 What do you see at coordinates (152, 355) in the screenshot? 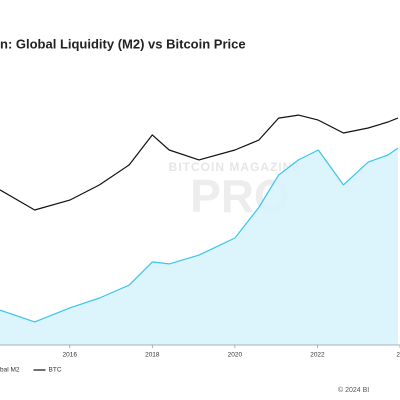
I see `x-tick-label: 2018` at bounding box center [152, 355].